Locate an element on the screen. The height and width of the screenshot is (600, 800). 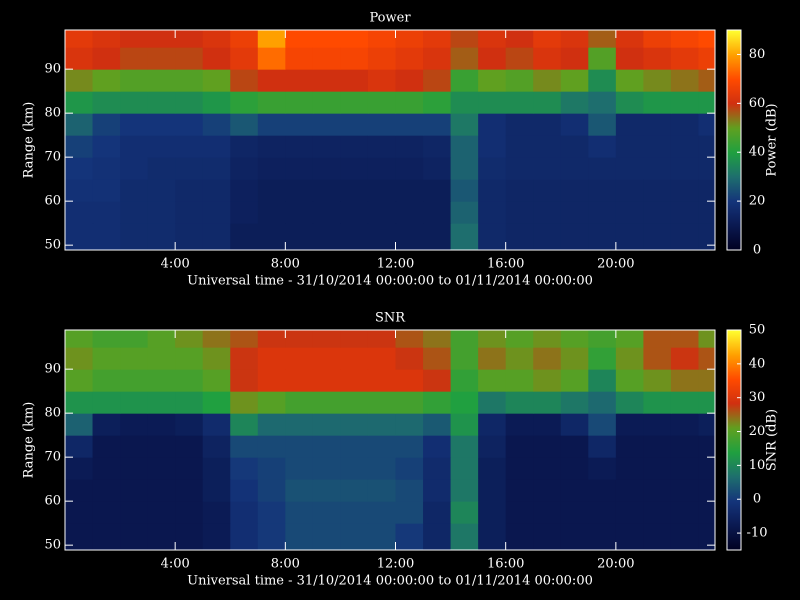
x-tick-label: 16:00 is located at coordinates (505, 264).